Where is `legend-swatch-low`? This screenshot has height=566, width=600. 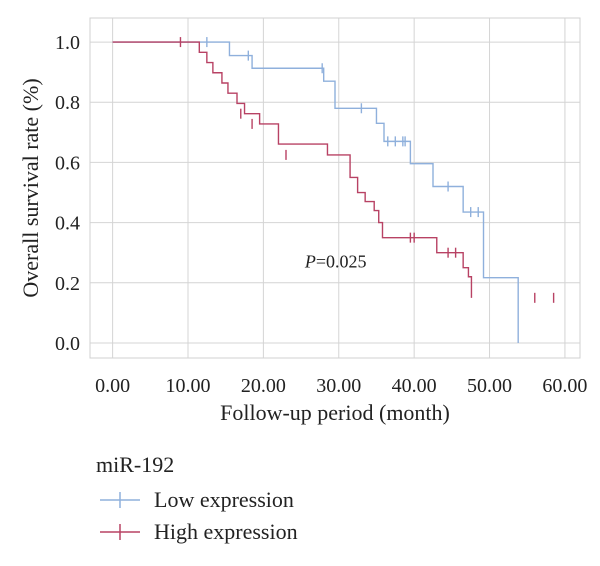 legend-swatch-low is located at coordinates (120, 500).